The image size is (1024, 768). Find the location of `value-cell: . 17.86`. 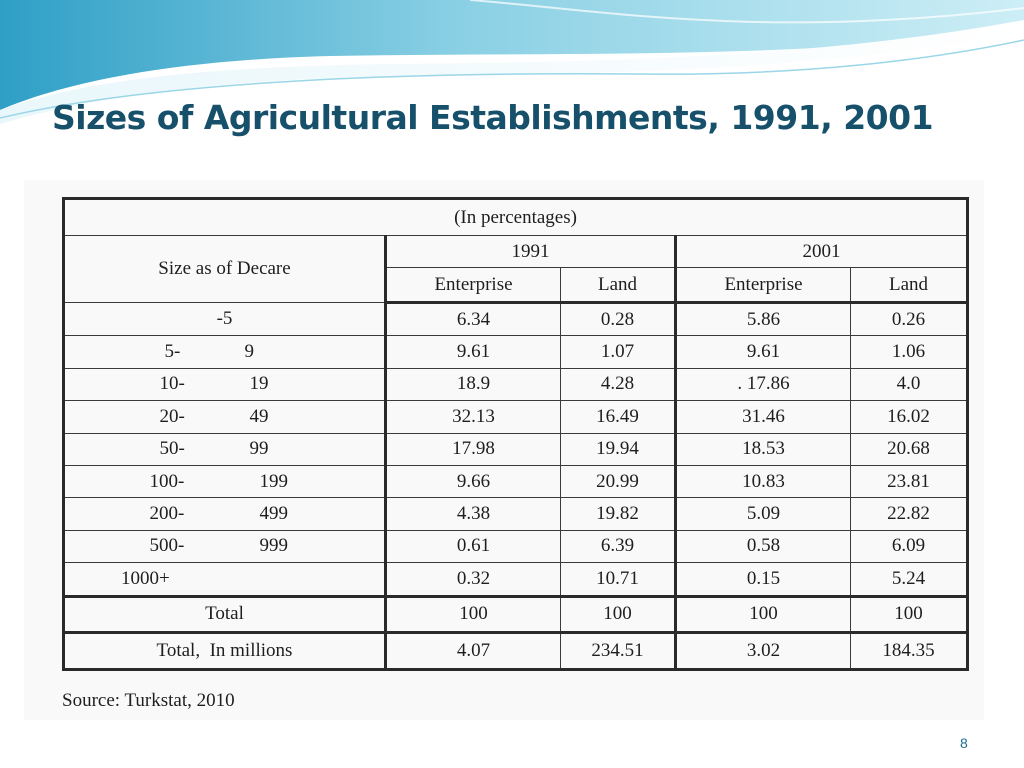

value-cell: . 17.86 is located at coordinates (763, 384).